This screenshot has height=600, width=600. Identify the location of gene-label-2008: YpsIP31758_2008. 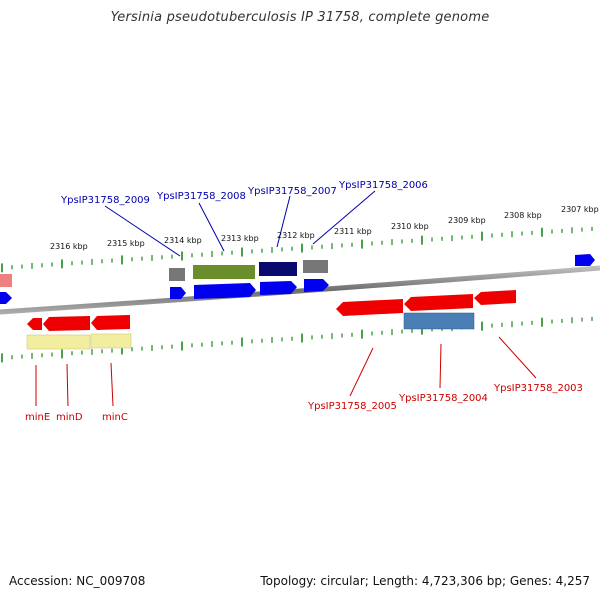
(201, 196).